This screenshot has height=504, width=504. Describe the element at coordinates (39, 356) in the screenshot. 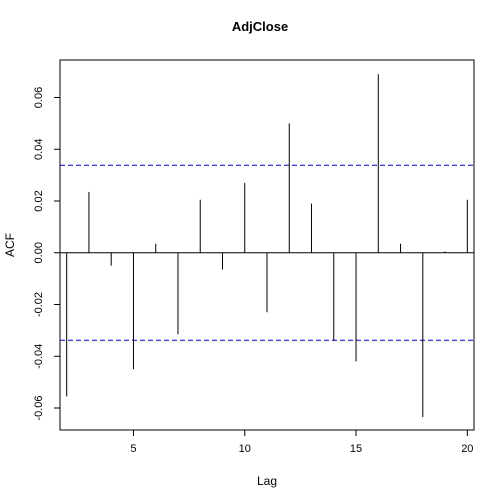

I see `y-tick-label: -0.04` at that location.